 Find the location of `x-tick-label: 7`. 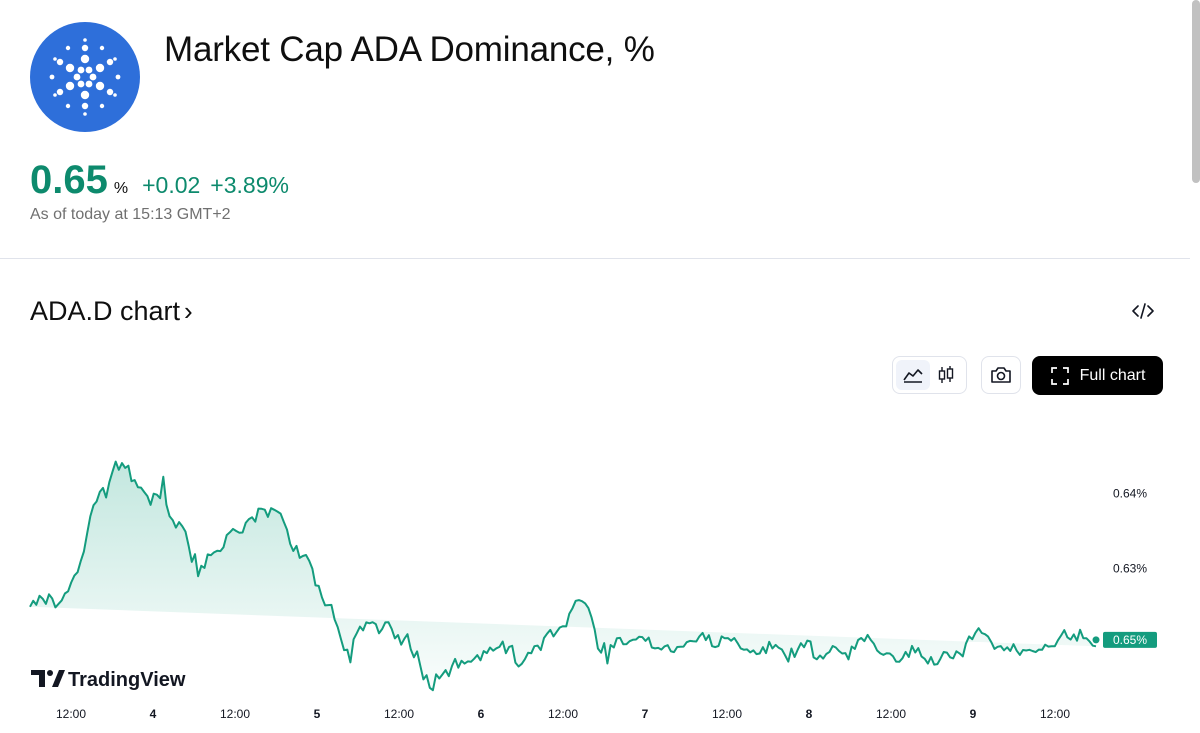

x-tick-label: 7 is located at coordinates (645, 714).